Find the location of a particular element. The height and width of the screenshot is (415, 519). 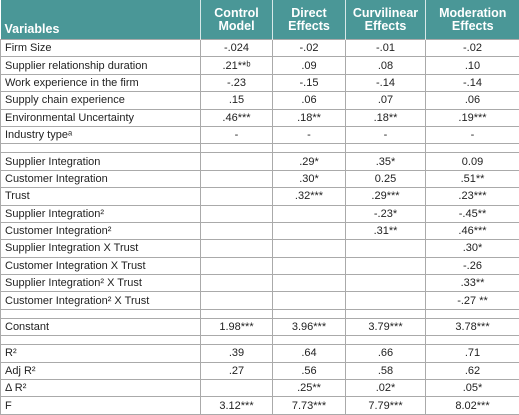

row-label: Firm Size is located at coordinates (101, 48).